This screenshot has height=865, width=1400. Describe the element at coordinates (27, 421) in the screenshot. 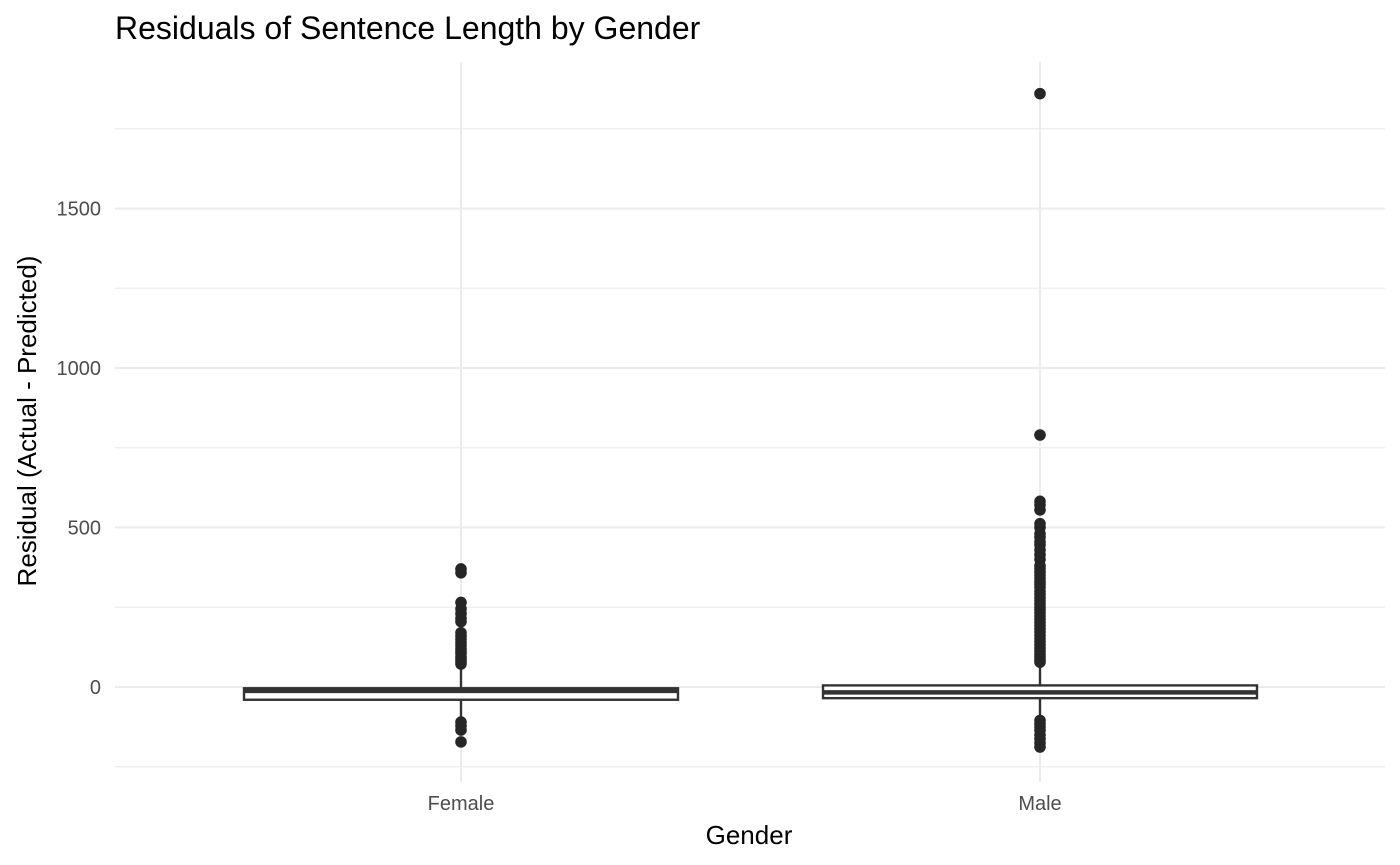

I see `y-axis-title: Residual (Actual - Predicted)` at that location.